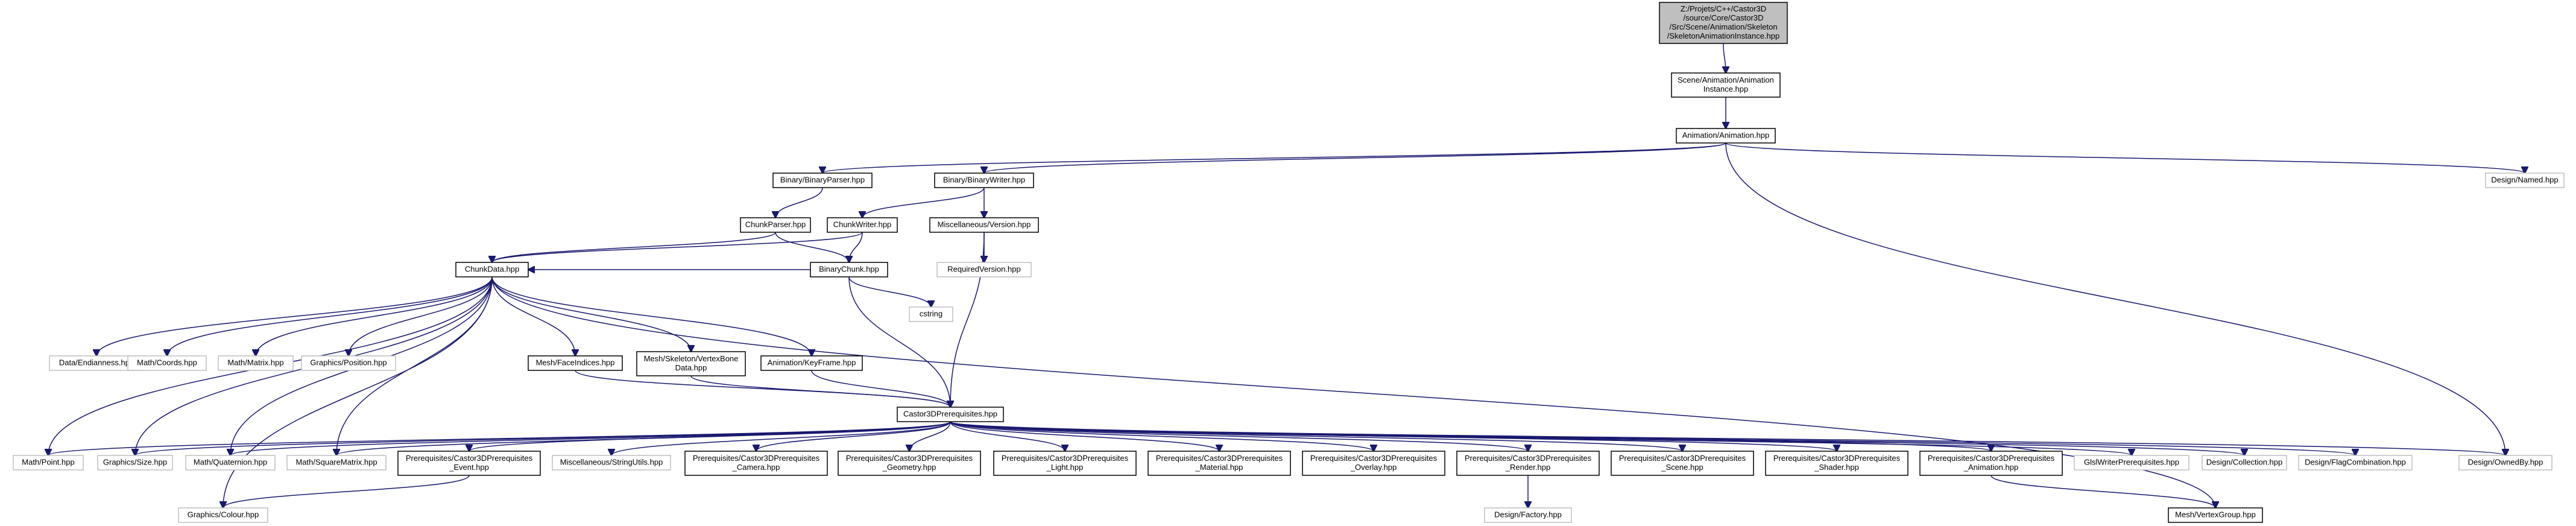 This screenshot has height=526, width=2576. I want to click on node-version: Miscellaneous/Version.hpp, so click(984, 225).